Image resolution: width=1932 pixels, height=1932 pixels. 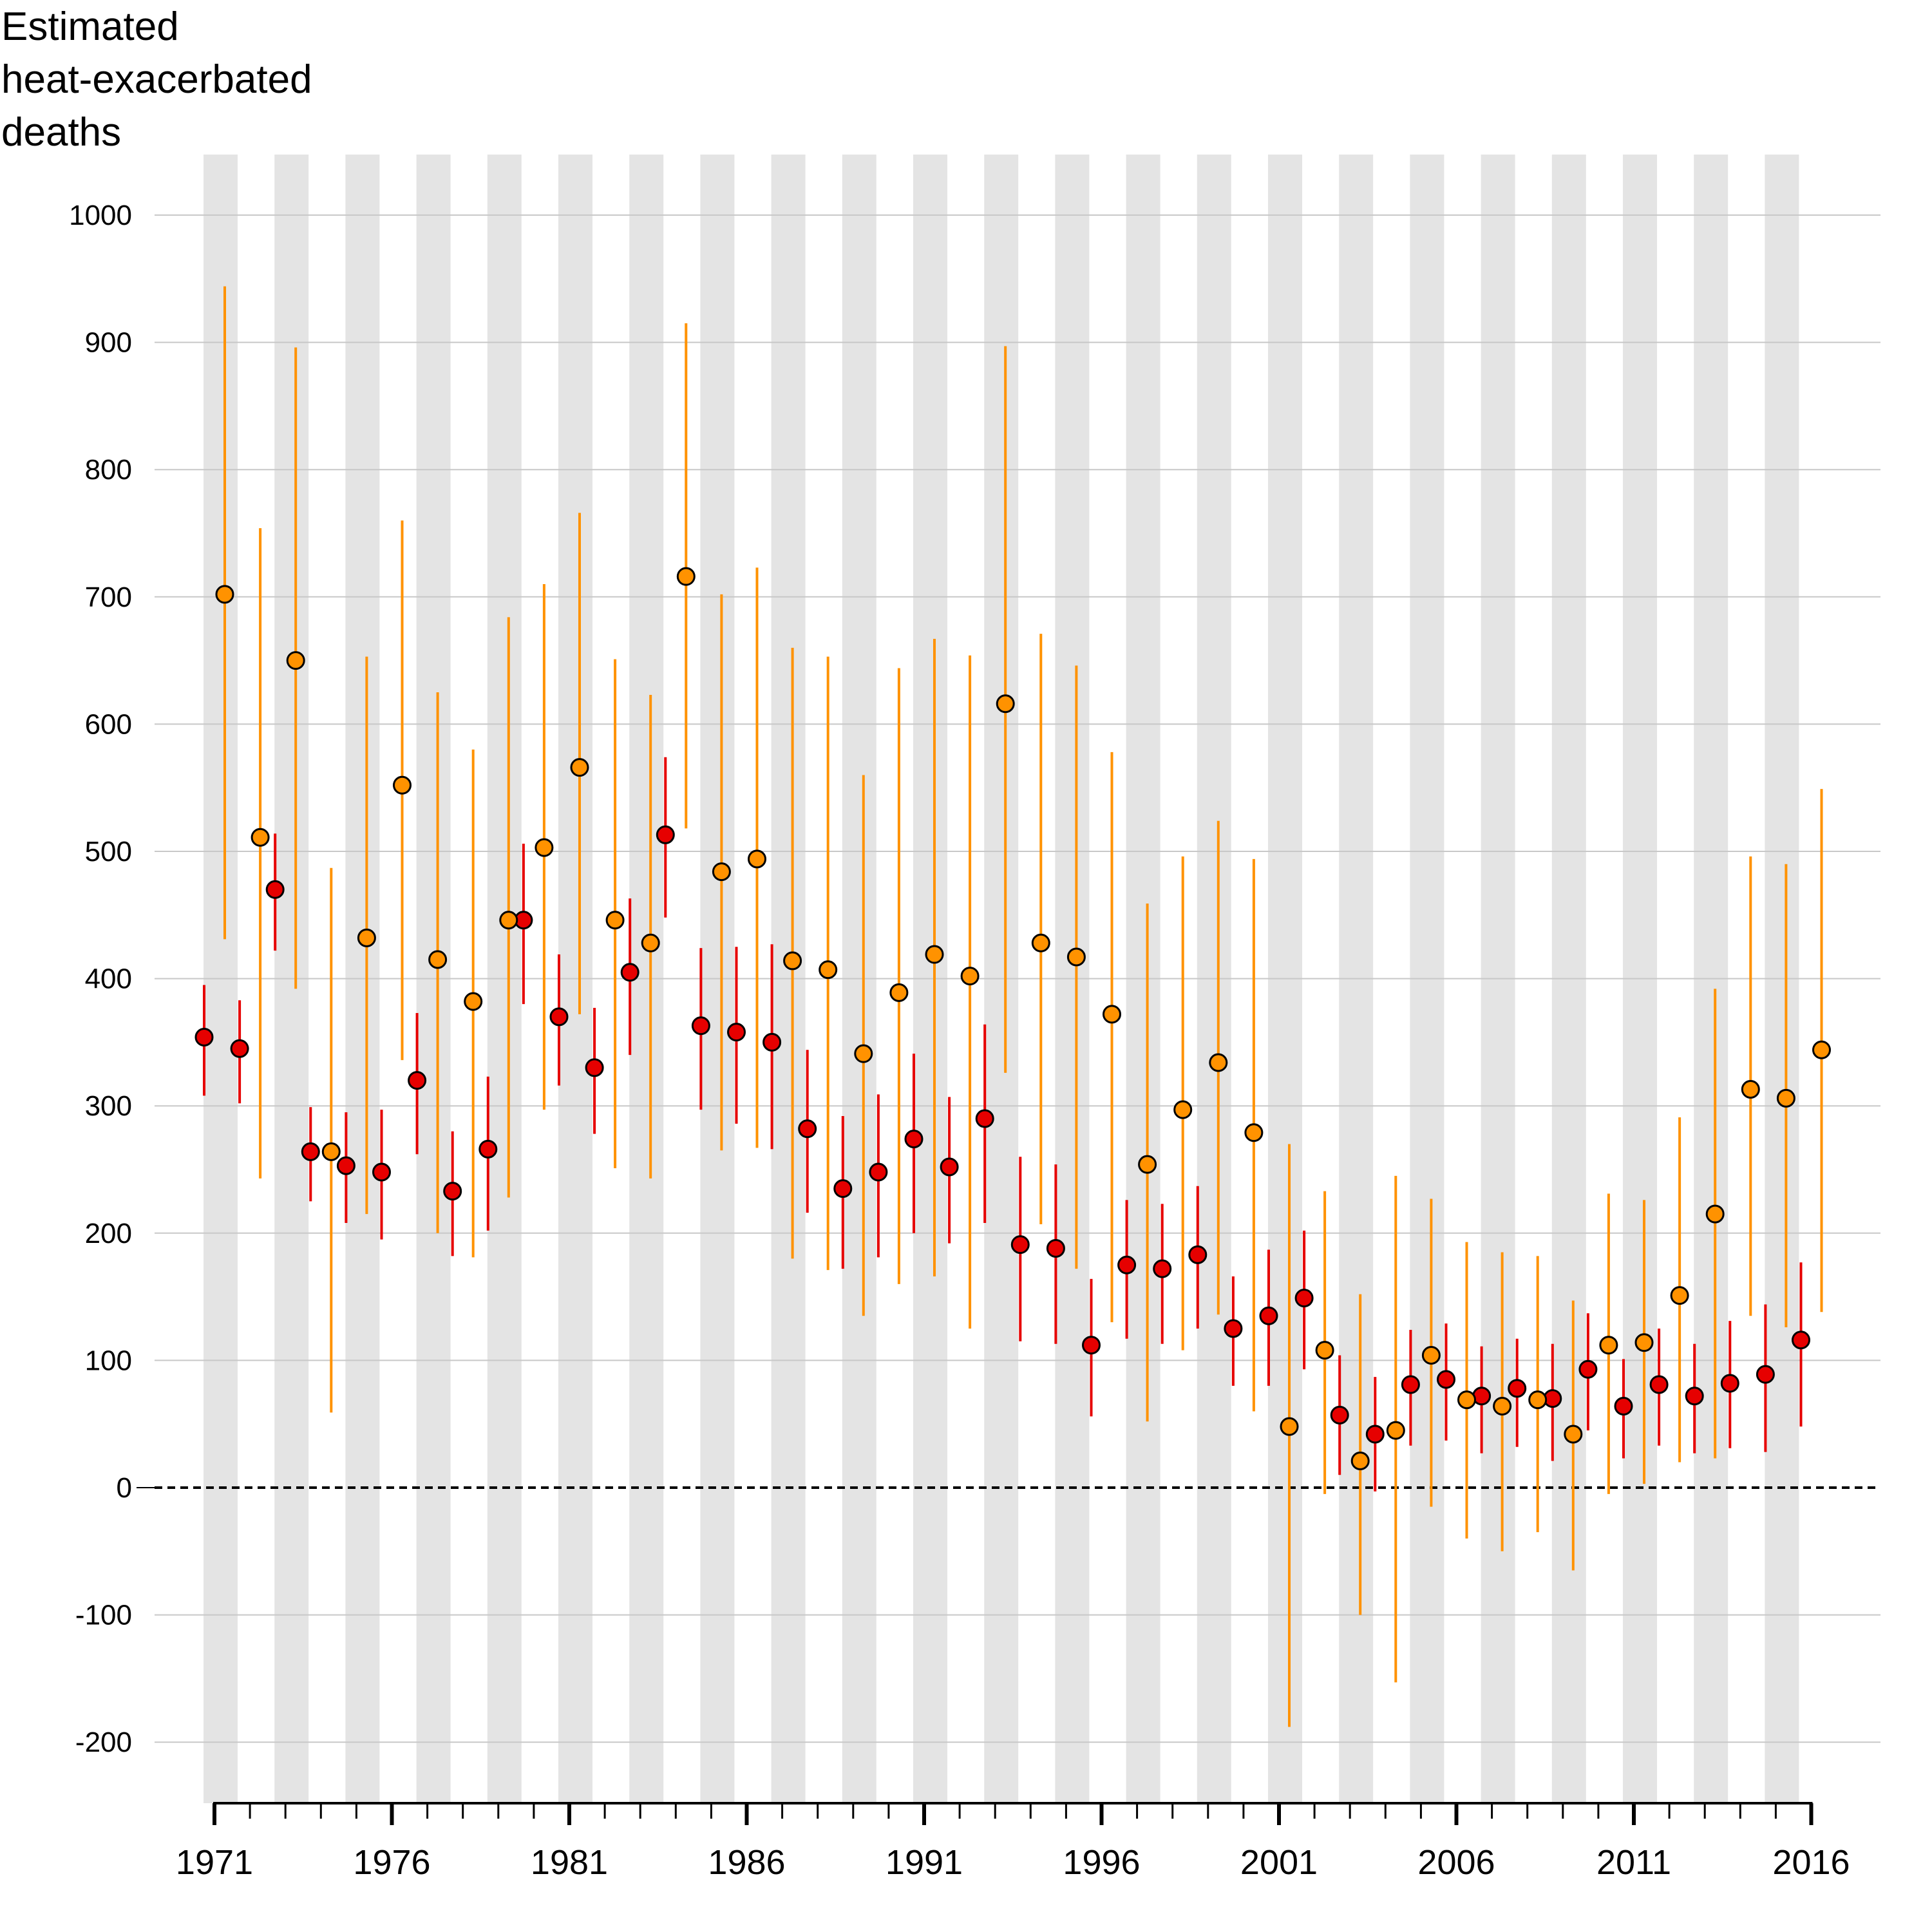 I want to click on y-tick-label: 100, so click(x=108, y=1360).